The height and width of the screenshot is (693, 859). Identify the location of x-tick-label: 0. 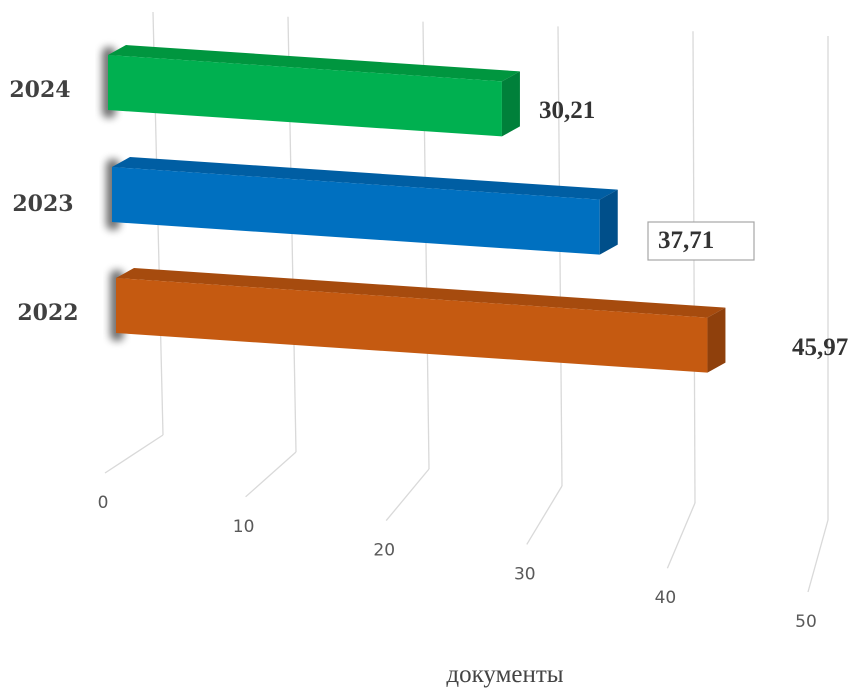
(103, 503).